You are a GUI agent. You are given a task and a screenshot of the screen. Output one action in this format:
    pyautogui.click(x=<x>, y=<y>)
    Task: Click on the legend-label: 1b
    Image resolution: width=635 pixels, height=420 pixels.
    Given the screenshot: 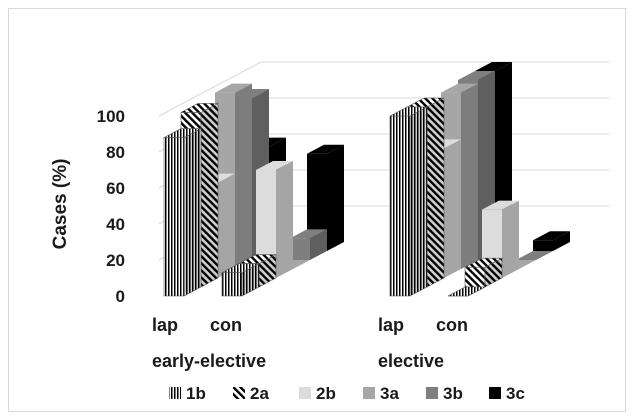 What is the action you would take?
    pyautogui.click(x=196, y=393)
    